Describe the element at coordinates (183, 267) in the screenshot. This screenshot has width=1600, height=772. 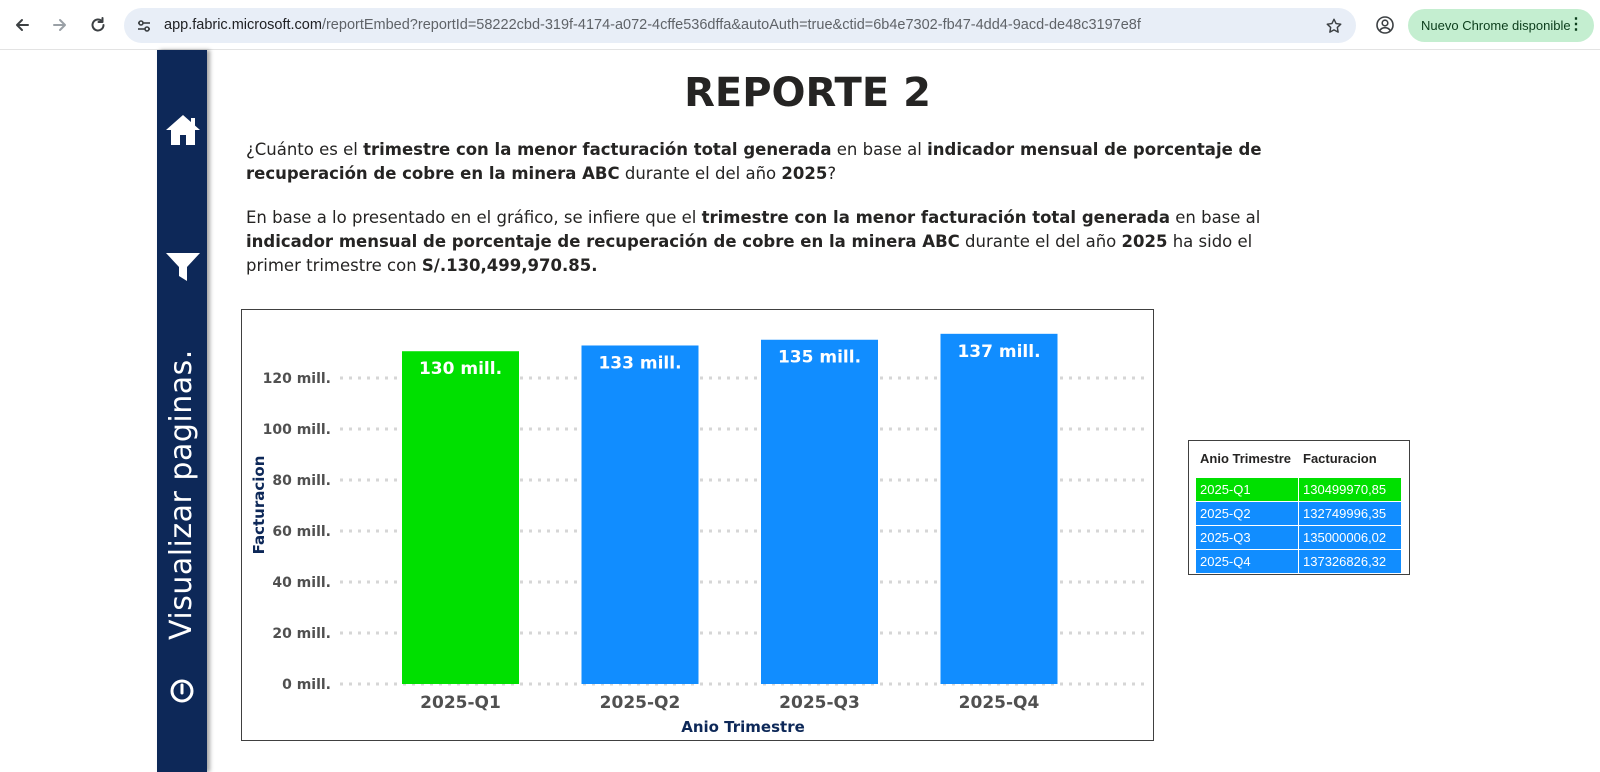
I see `filter-icon` at that location.